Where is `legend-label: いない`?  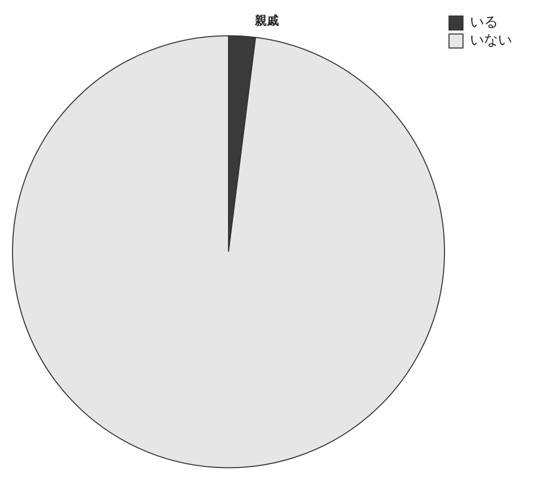
legend-label: いない is located at coordinates (491, 40).